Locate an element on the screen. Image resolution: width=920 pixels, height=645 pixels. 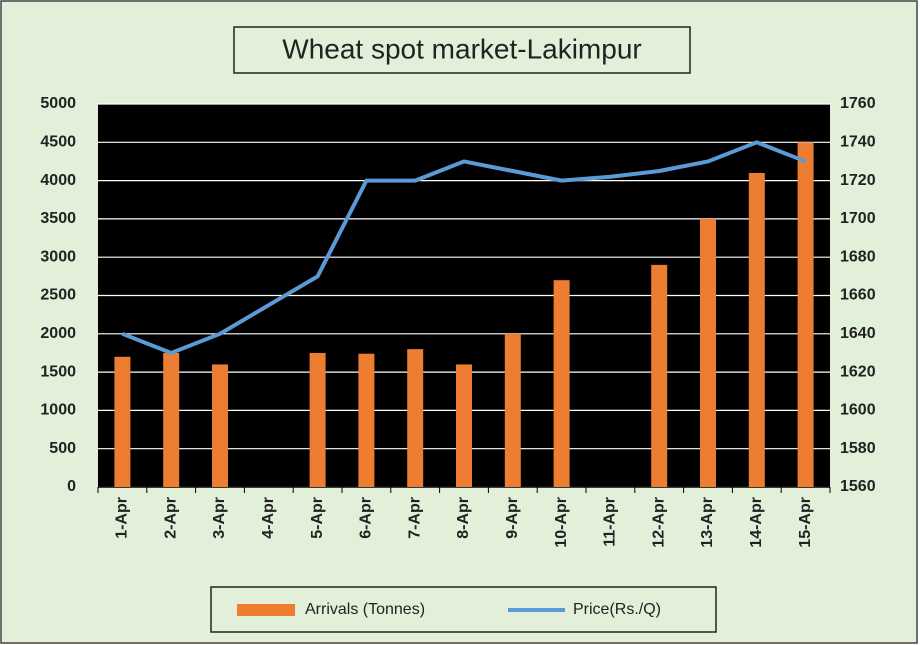
y-tick-label: 4000 is located at coordinates (58, 180).